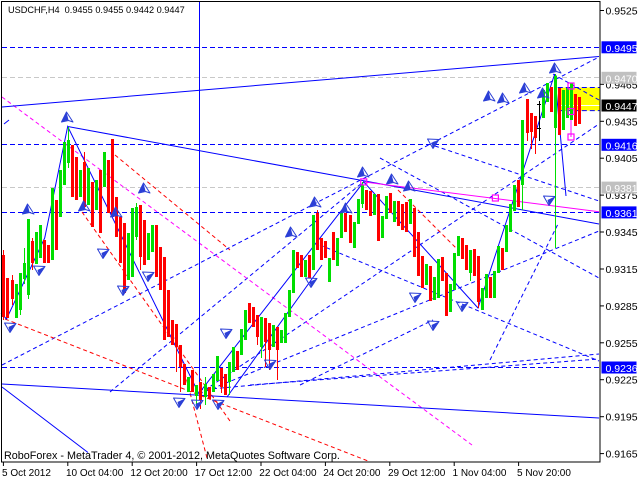 This screenshot has width=640, height=480. I want to click on svg-text: 0.9195, so click(622, 418).